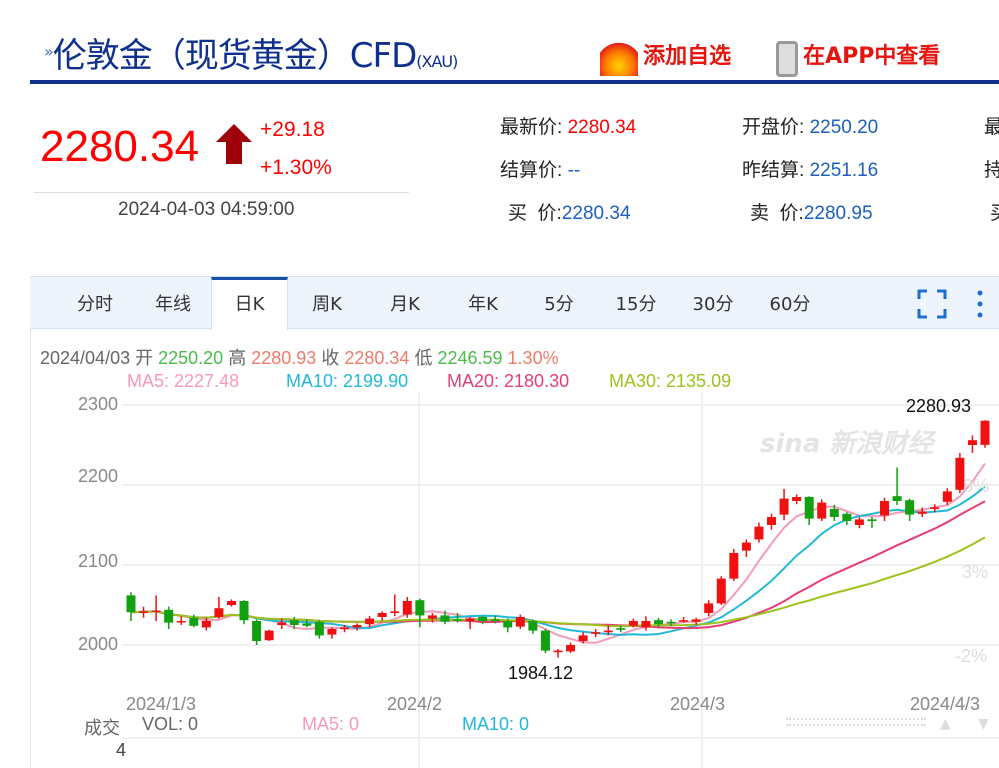  Describe the element at coordinates (787, 58) in the screenshot. I see `phone-icon` at that location.